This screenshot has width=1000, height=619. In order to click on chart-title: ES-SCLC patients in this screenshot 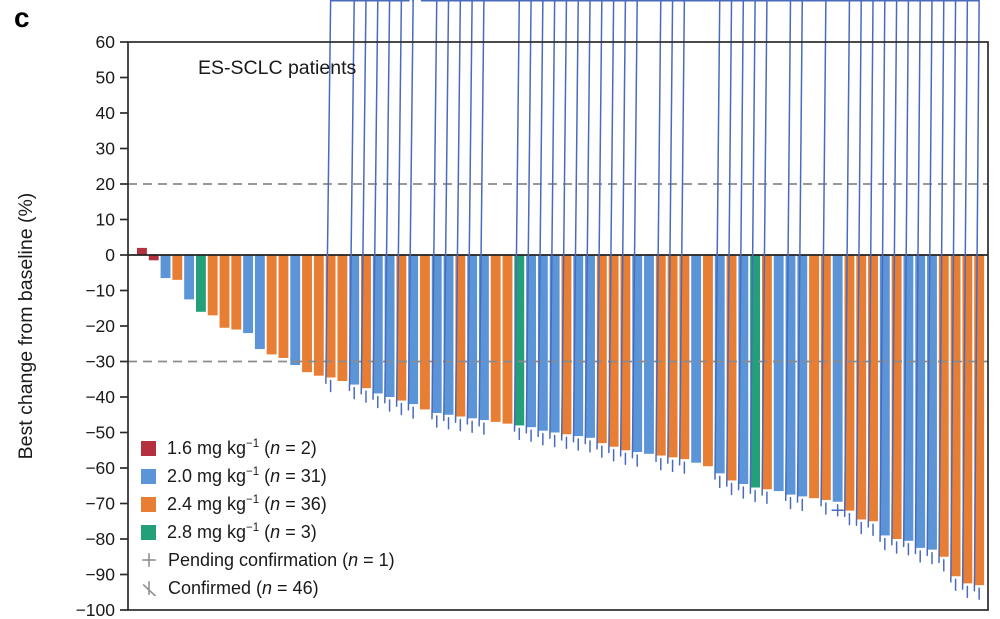, I will do `click(277, 68)`.